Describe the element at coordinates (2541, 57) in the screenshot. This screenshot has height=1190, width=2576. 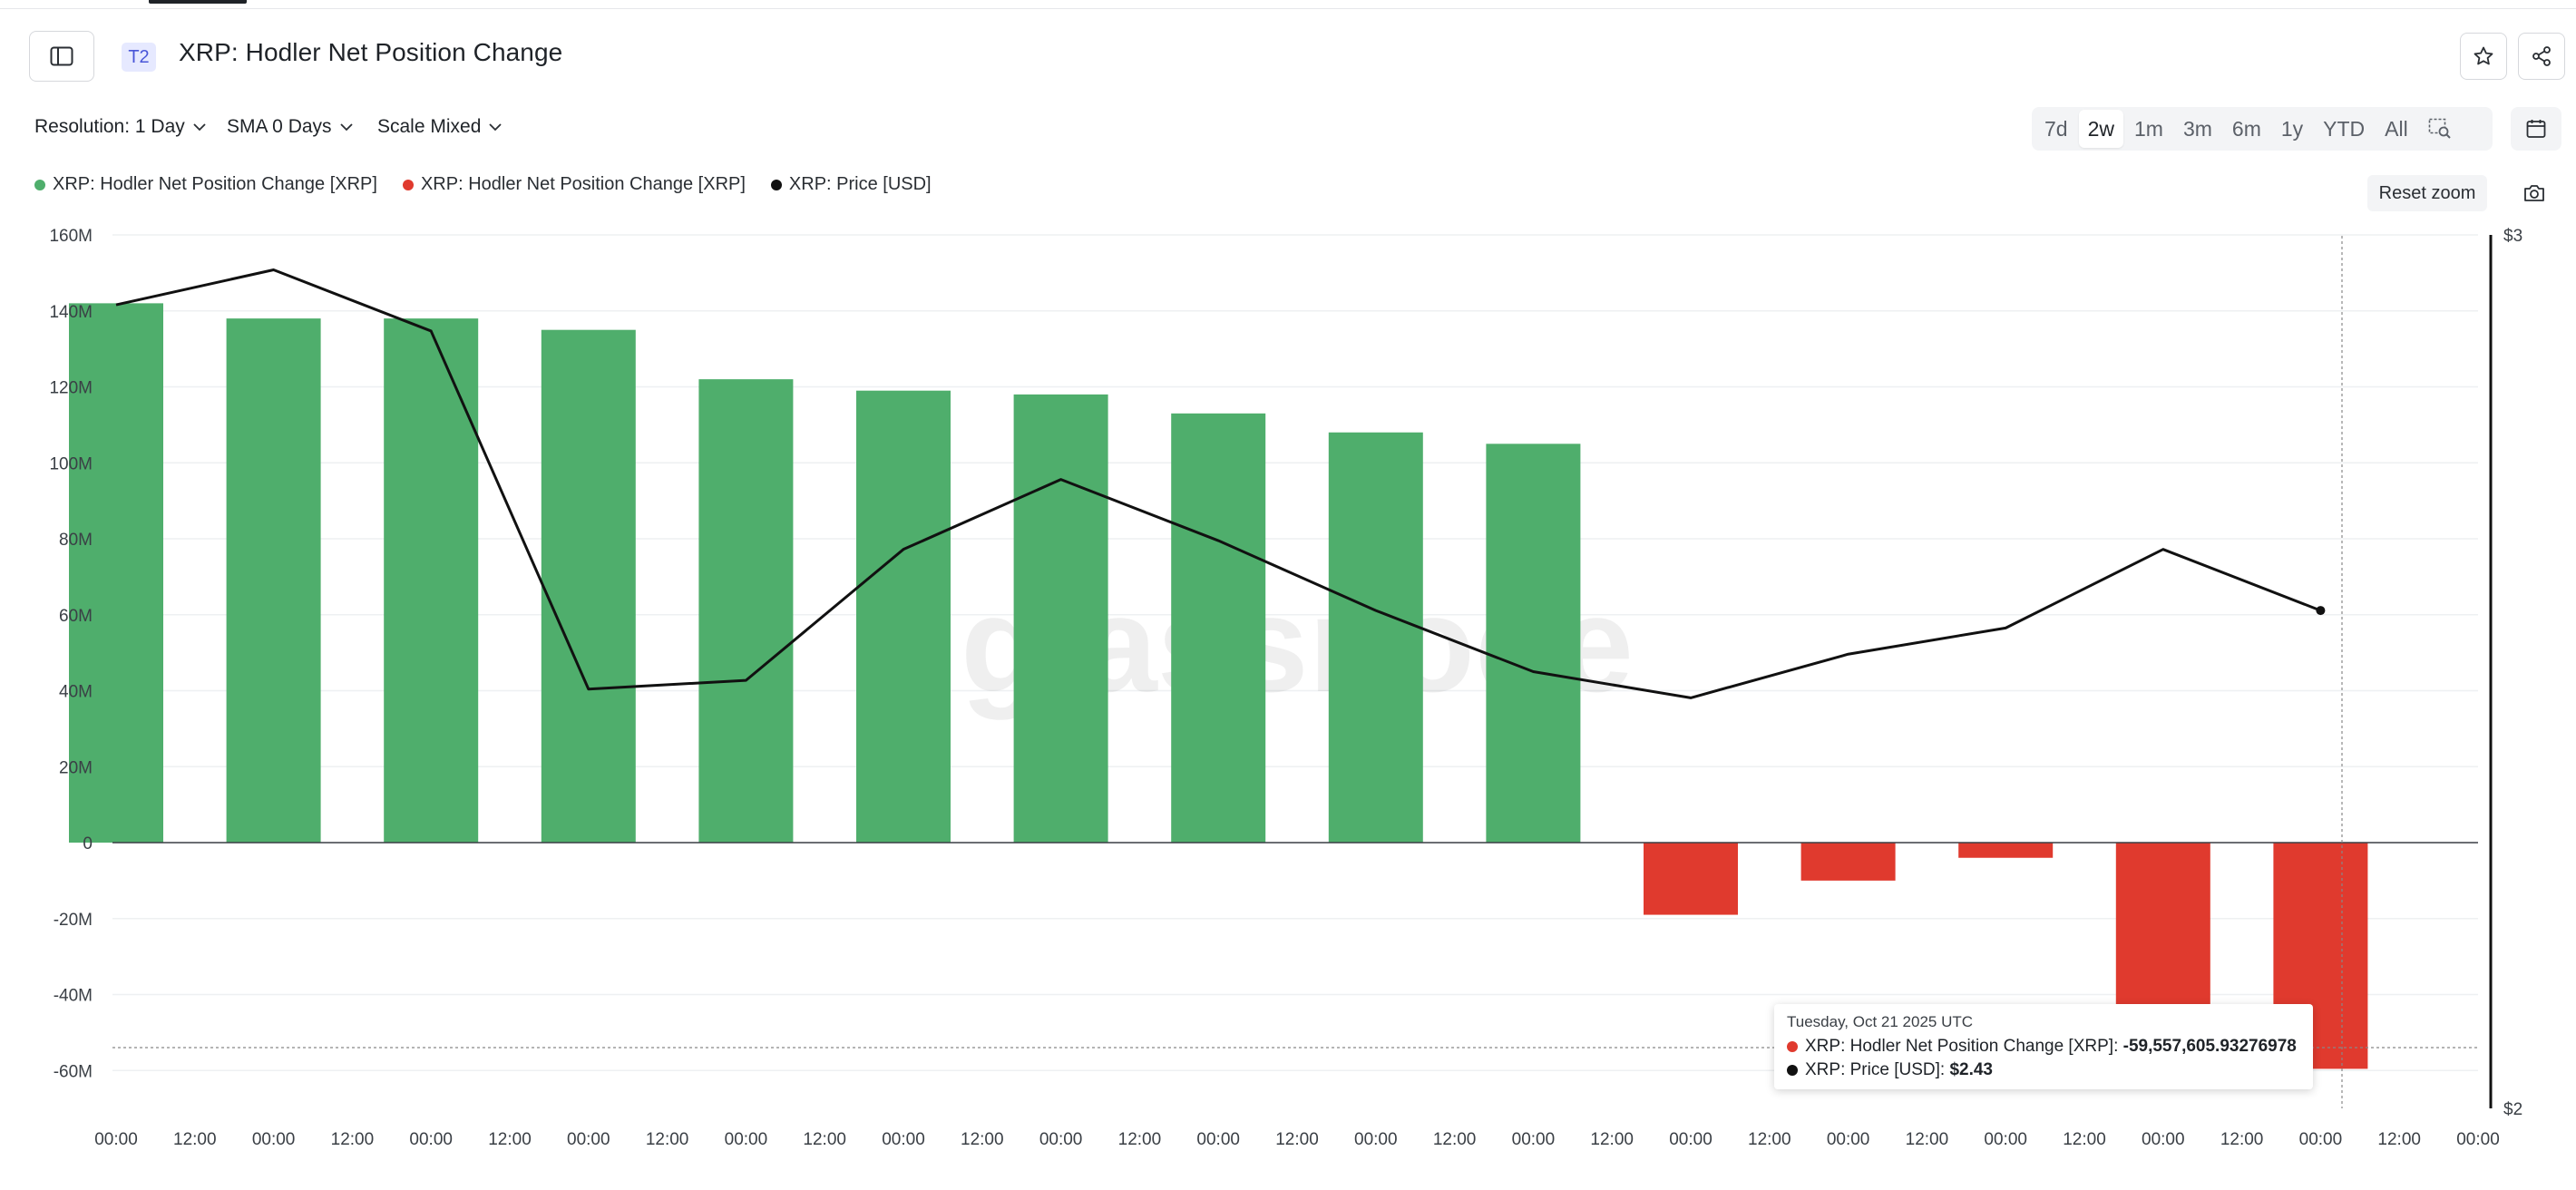
I see `share-button` at that location.